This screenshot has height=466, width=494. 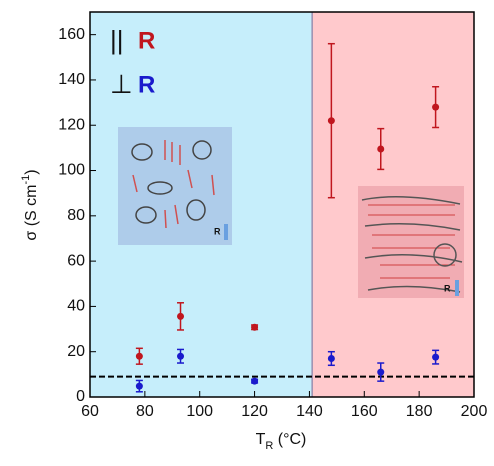 What do you see at coordinates (199, 411) in the screenshot?
I see `x-tick-label: 100` at bounding box center [199, 411].